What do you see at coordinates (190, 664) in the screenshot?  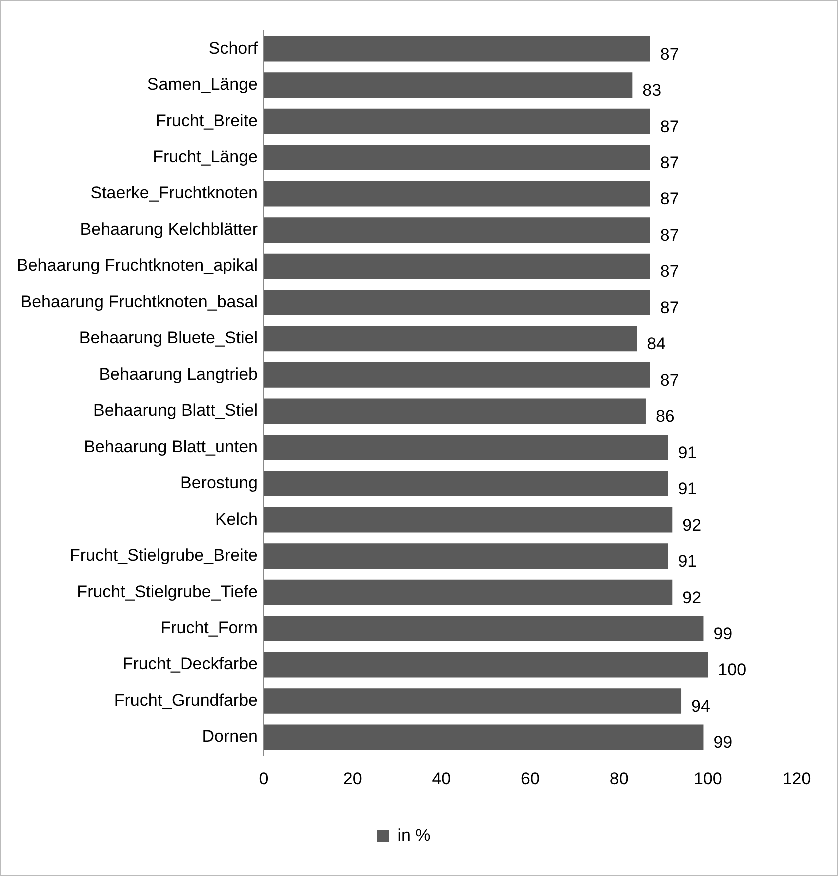 I see `y-tick-label: Frucht_Deckfarbe` at bounding box center [190, 664].